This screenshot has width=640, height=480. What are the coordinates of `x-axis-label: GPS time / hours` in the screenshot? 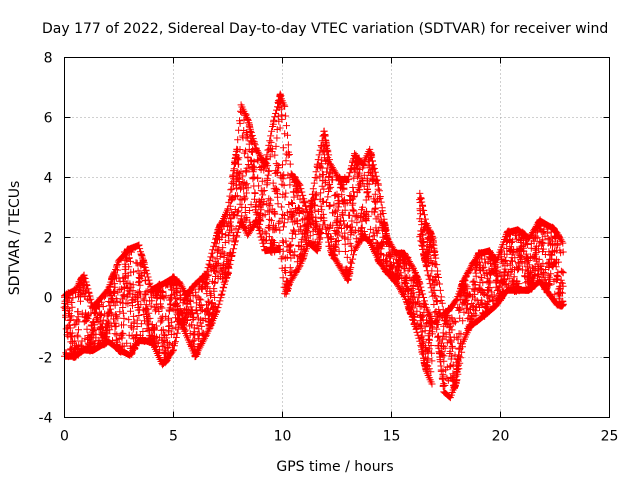 It's located at (334, 467).